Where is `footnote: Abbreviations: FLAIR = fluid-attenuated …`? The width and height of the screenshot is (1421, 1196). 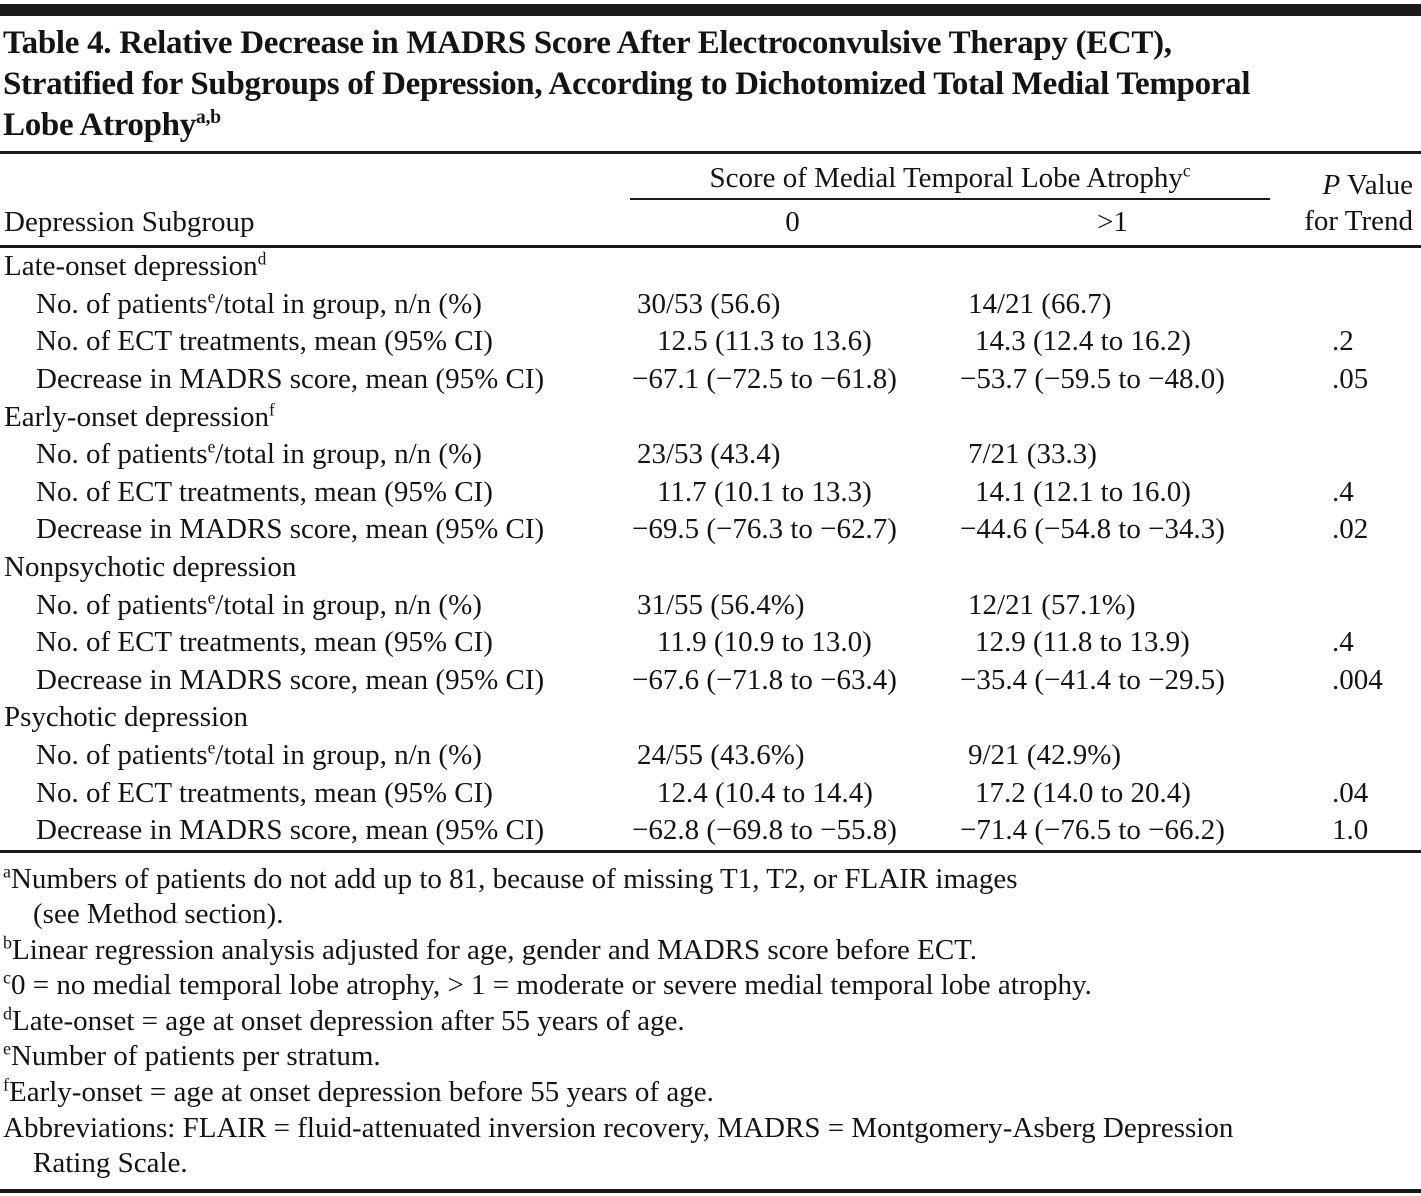 footnote: Abbreviations: FLAIR = fluid-attenuated … is located at coordinates (712, 1146).